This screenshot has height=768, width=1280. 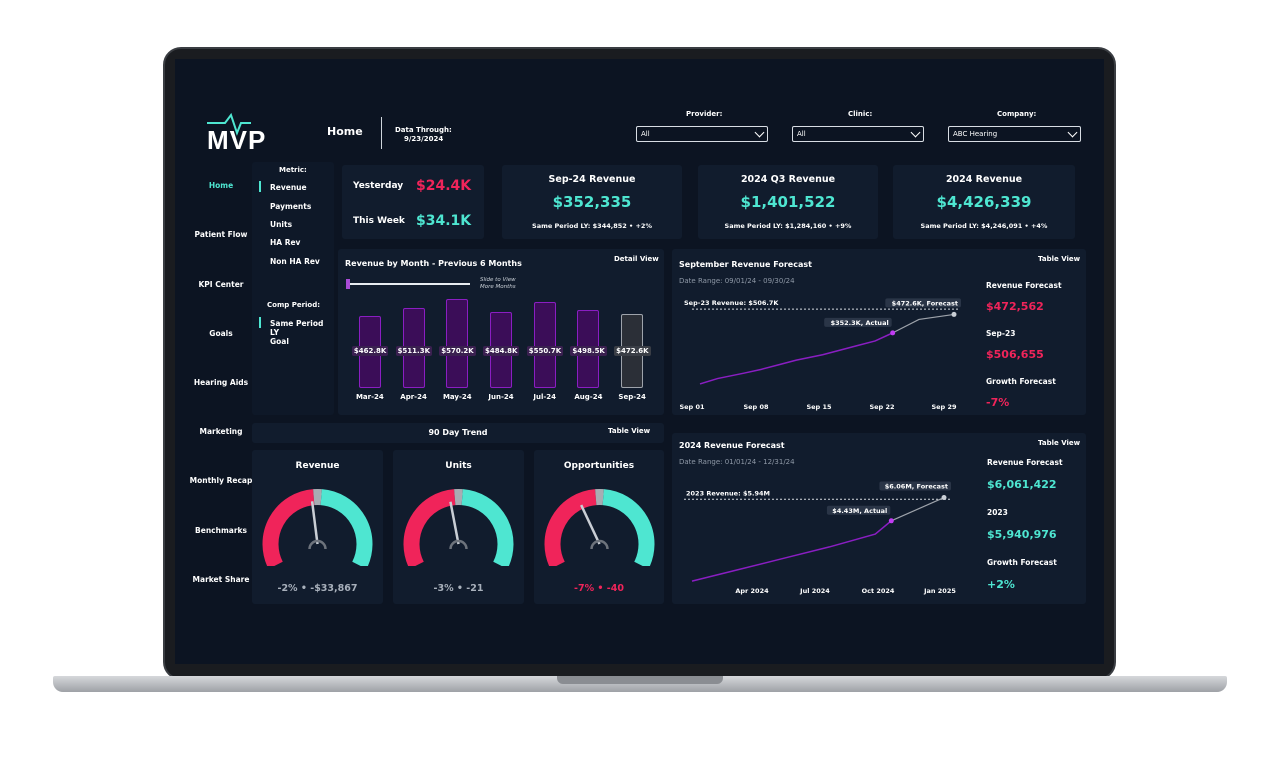 What do you see at coordinates (1022, 562) in the screenshot?
I see `year-growth-label: Growth Forecast` at bounding box center [1022, 562].